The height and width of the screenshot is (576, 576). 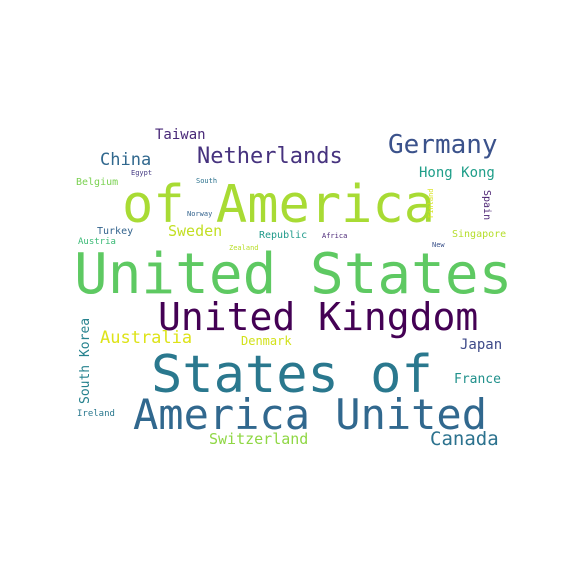 I want to click on word-spain: Spain, so click(x=486, y=205).